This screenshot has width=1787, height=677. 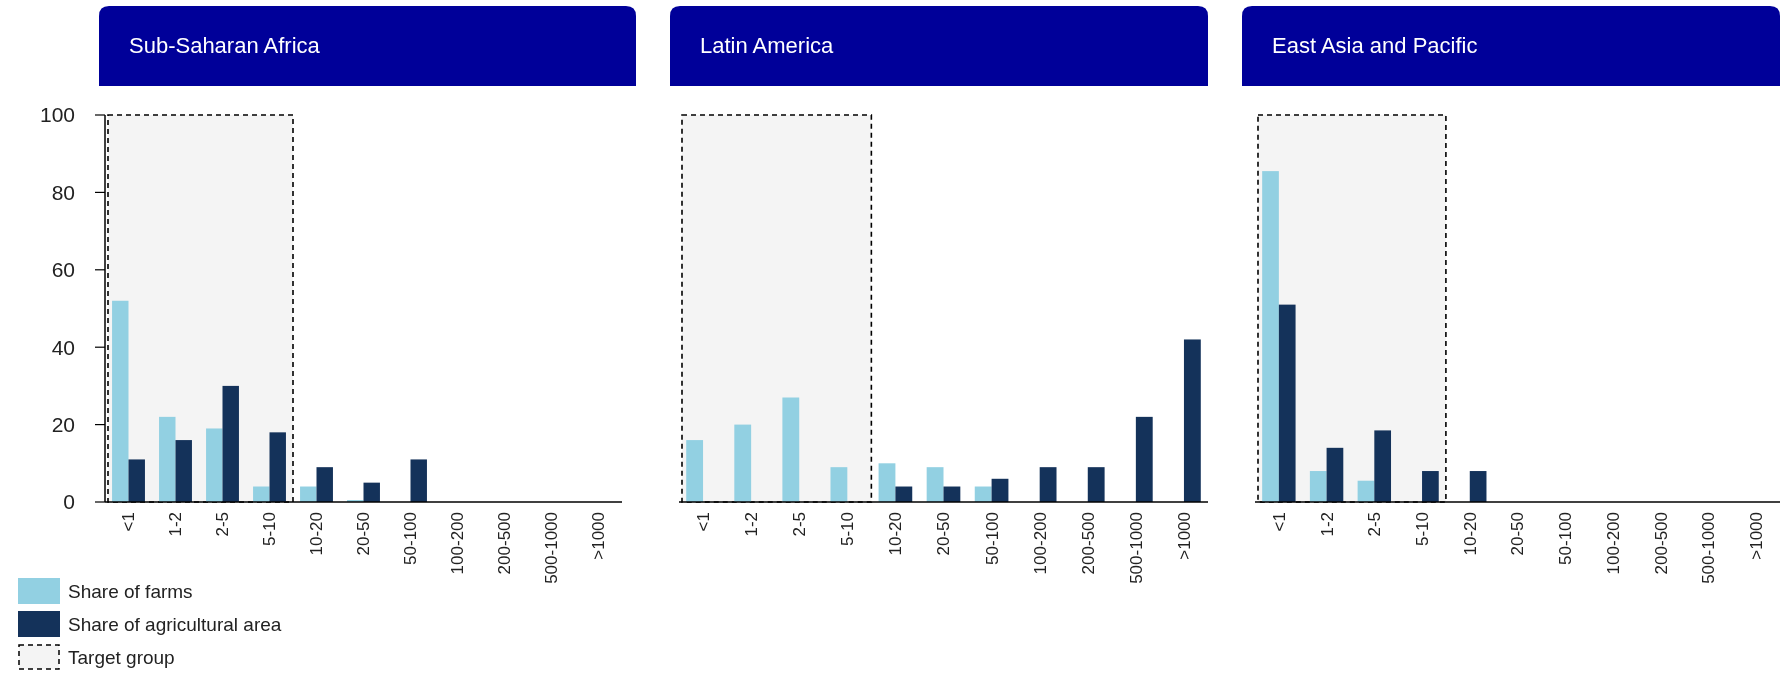 I want to click on y-tick-label: 100, so click(x=57, y=115).